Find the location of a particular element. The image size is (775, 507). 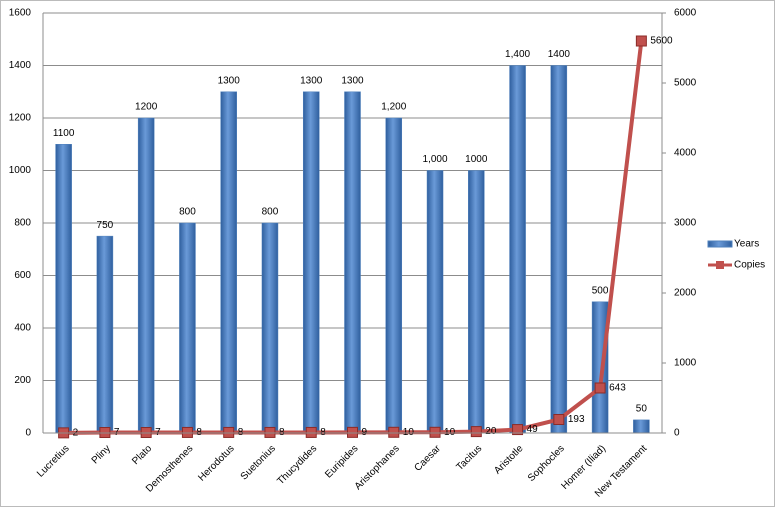

line-value-label: 49 is located at coordinates (533, 429).